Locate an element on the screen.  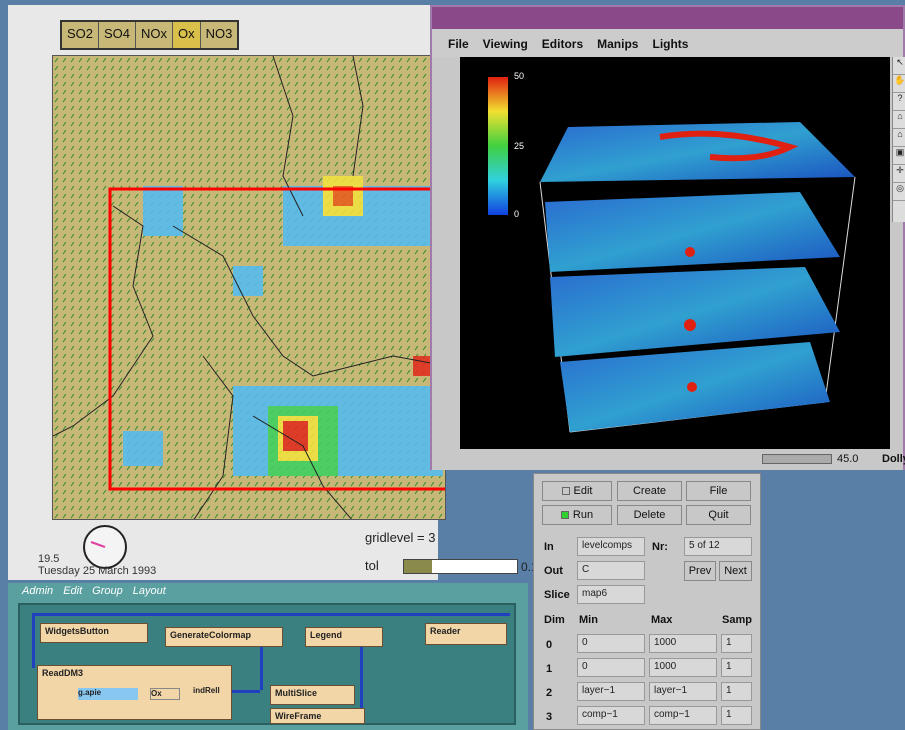
menu-viewing: Viewing is located at coordinates (505, 44).